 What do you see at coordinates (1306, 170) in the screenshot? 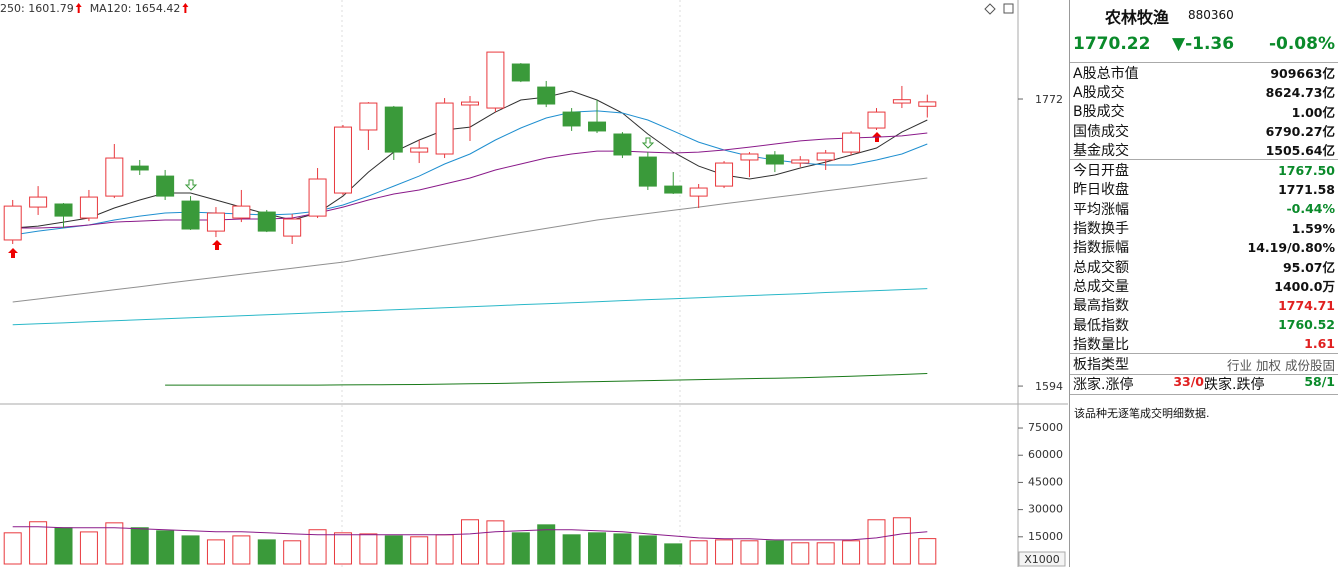
I see `stat-value: 1767.50` at bounding box center [1306, 170].